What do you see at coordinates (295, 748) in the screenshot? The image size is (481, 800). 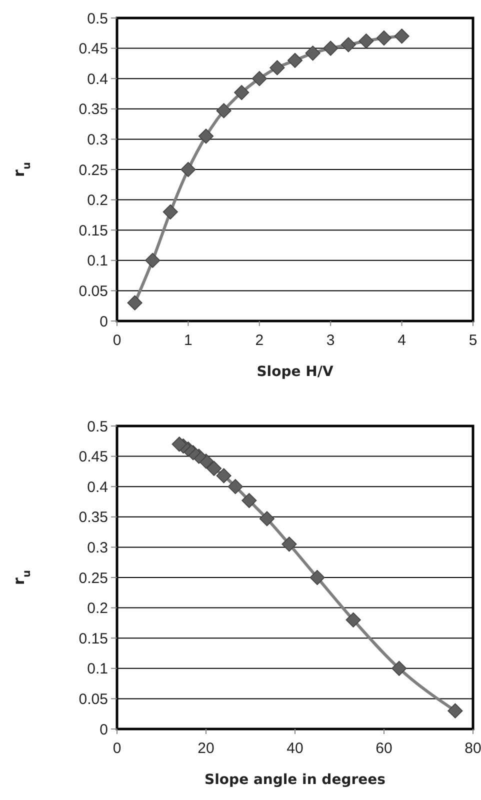 I see `x-tick-label: 40` at bounding box center [295, 748].